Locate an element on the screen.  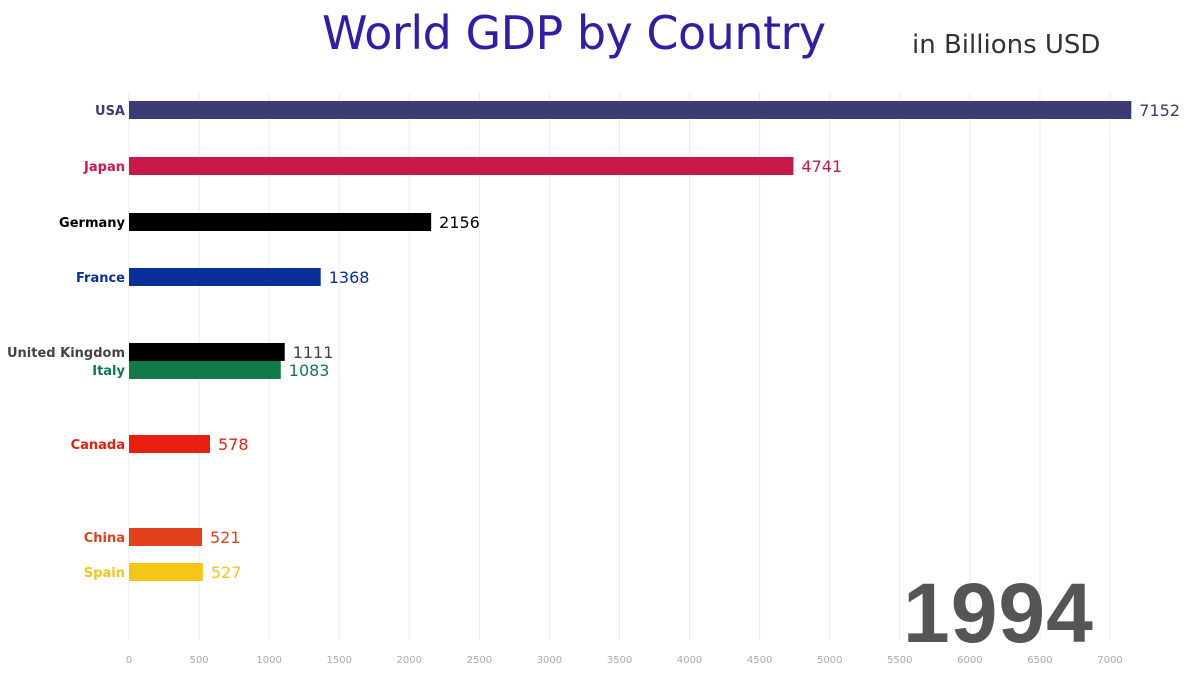
category-label: Canada is located at coordinates (98, 445).